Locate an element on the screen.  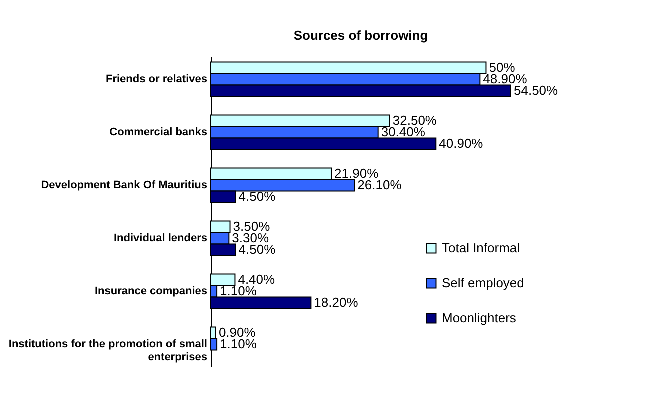
legend-label: Total Informal is located at coordinates (481, 248).